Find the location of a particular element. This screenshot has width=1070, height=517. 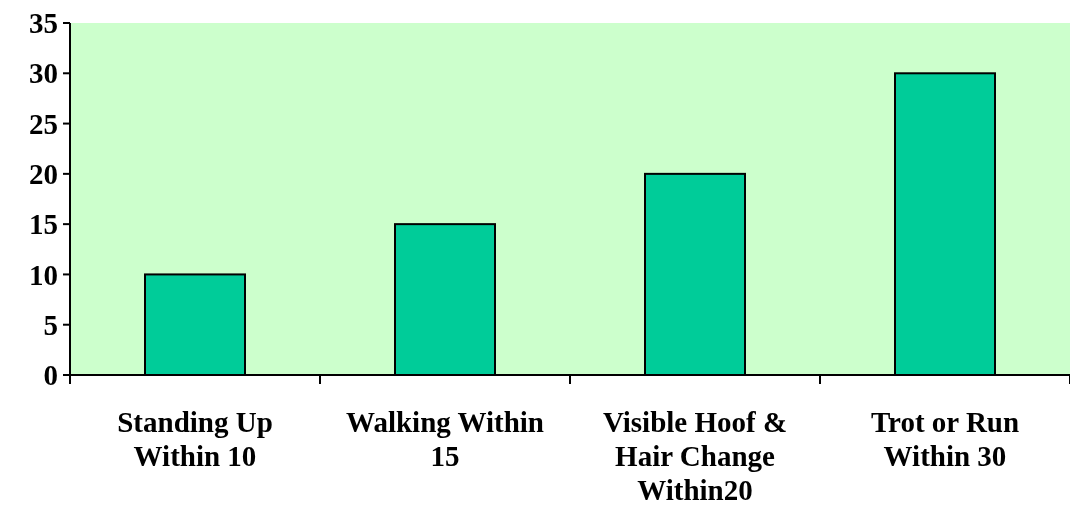

x-tick-label: Visible Hoof & Hair Change Within20 is located at coordinates (695, 456).